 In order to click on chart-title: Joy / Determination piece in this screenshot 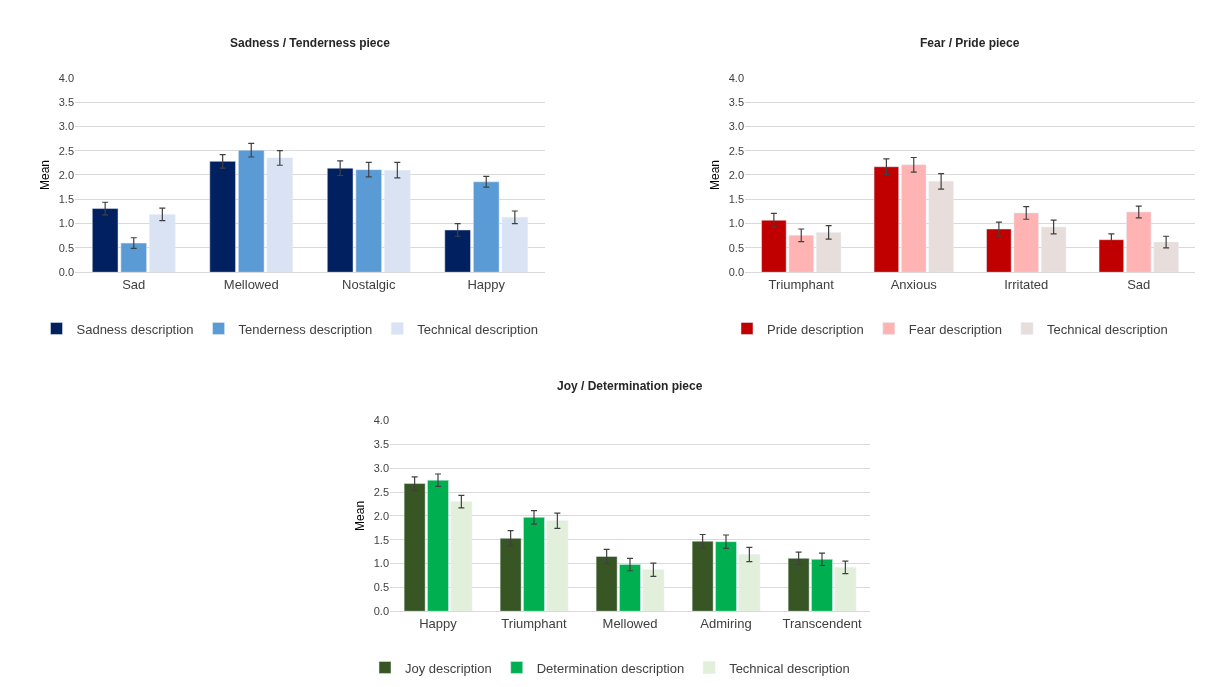, I will do `click(630, 386)`.